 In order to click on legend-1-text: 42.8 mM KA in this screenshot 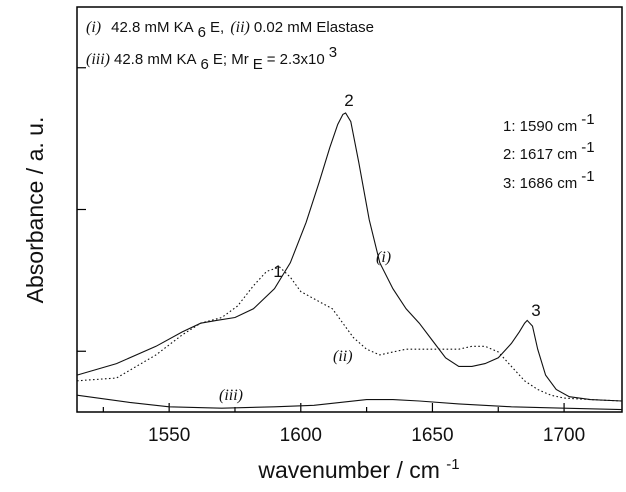, I will do `click(152, 27)`.